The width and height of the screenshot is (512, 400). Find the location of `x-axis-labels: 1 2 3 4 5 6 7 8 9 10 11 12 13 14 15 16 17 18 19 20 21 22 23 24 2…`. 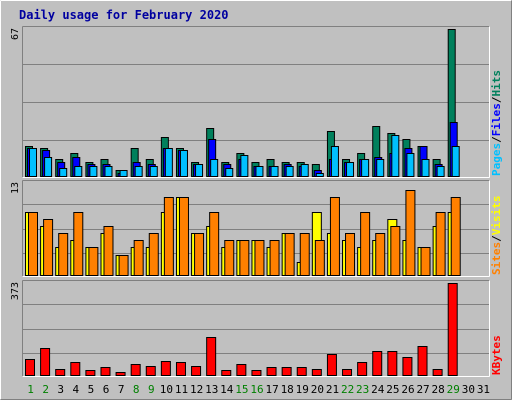

x-axis-labels: 1 2 3 4 5 6 7 8 9 10 11 12 13 14 15 16 17 18 19 20 21 22 23 24 2… is located at coordinates (258, 389).